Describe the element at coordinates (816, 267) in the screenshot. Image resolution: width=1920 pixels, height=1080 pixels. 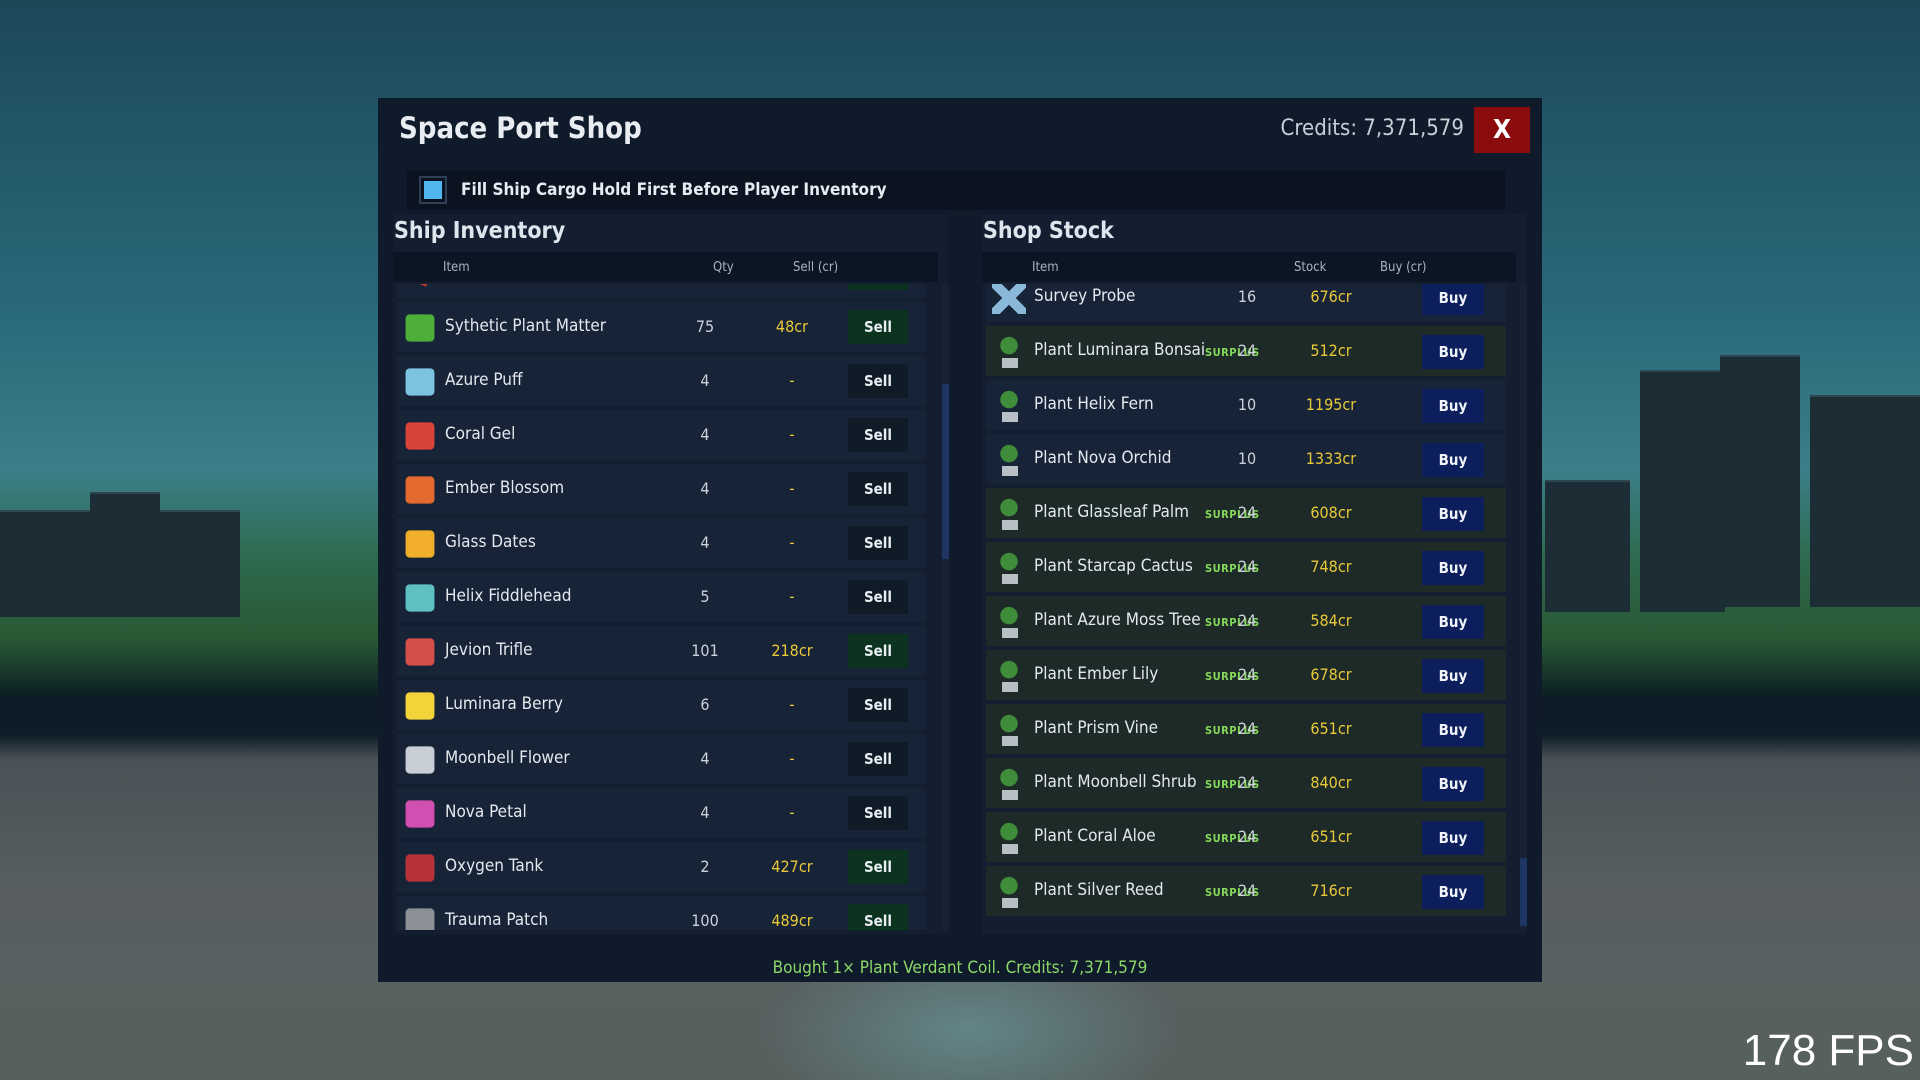
I see `column-sell: Sell (cr)` at that location.